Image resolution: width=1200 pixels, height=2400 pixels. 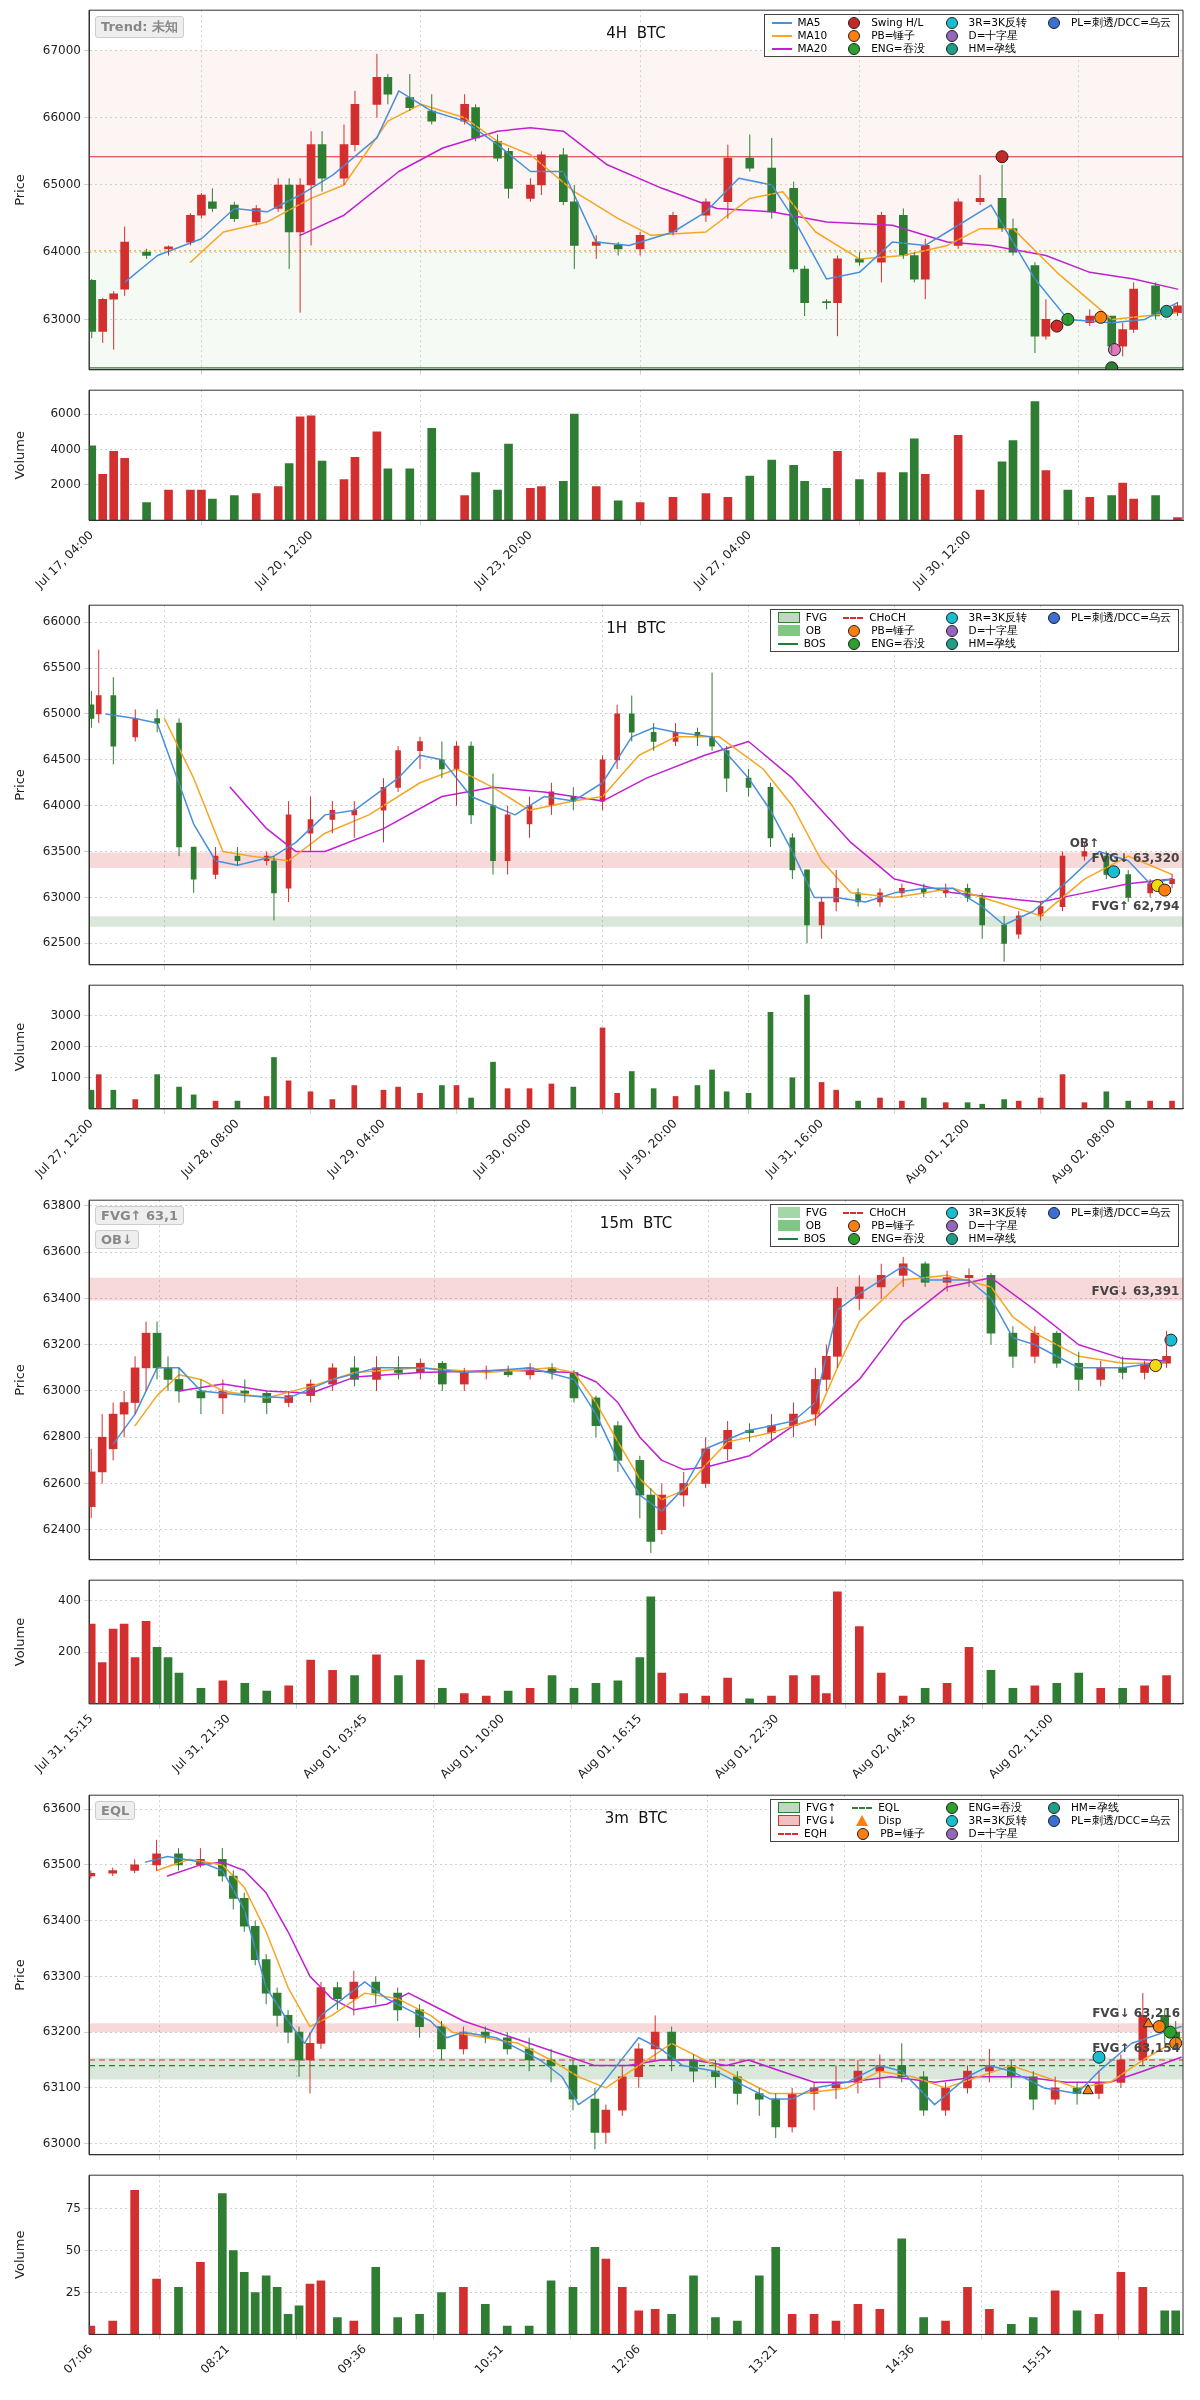 I want to click on legend-label: Swing H/L, so click(x=897, y=23).